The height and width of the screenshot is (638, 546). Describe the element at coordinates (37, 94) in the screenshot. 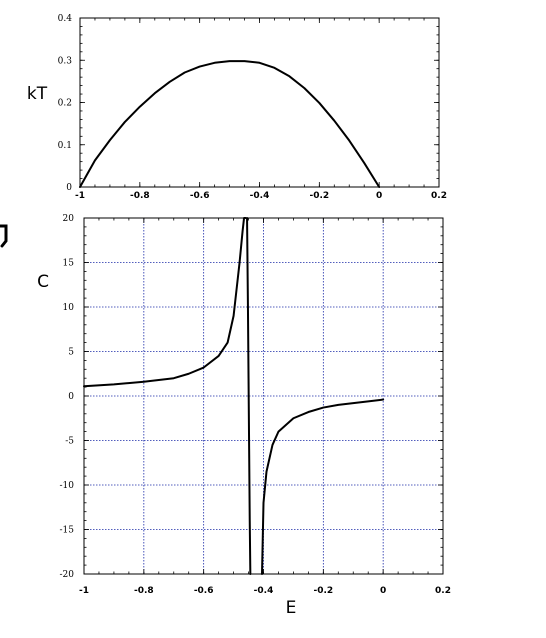

I see `kt-chart-y-axis-label: kT` at that location.